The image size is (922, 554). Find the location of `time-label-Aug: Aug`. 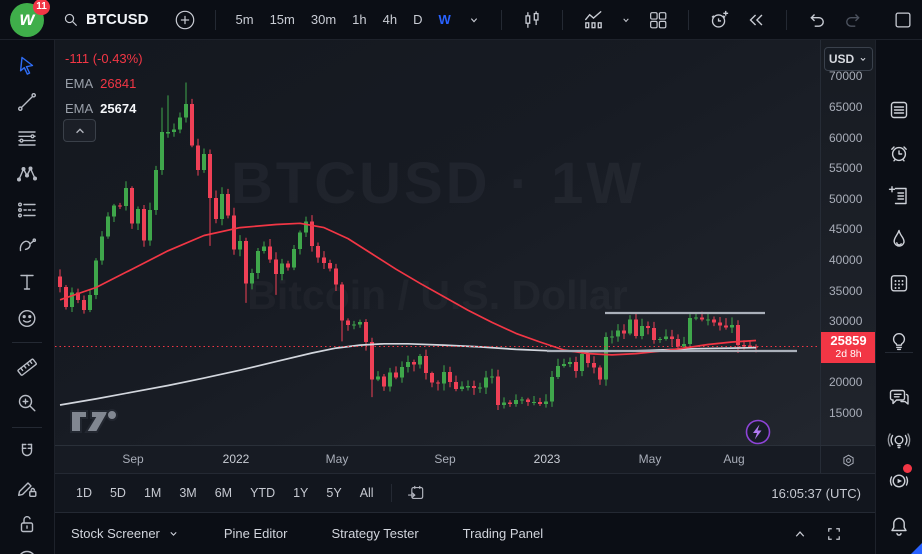

time-label-Aug: Aug is located at coordinates (734, 459).